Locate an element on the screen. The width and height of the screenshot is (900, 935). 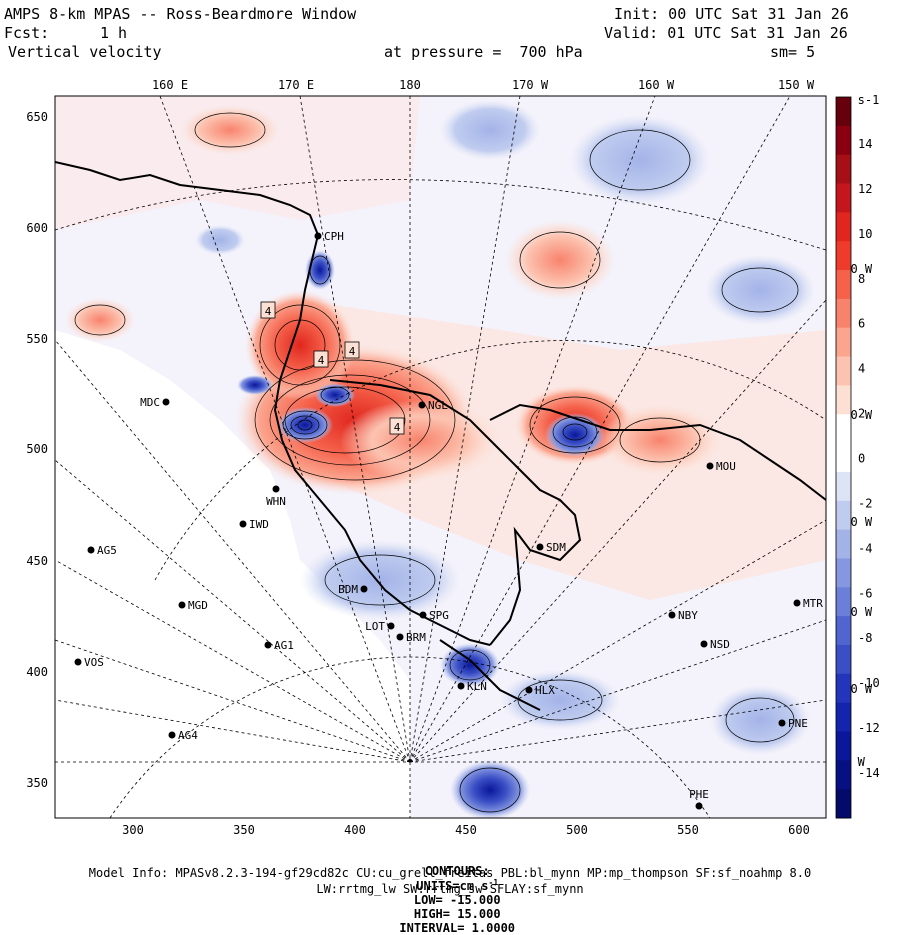
colorbar-label: 6 is located at coordinates (861, 324).